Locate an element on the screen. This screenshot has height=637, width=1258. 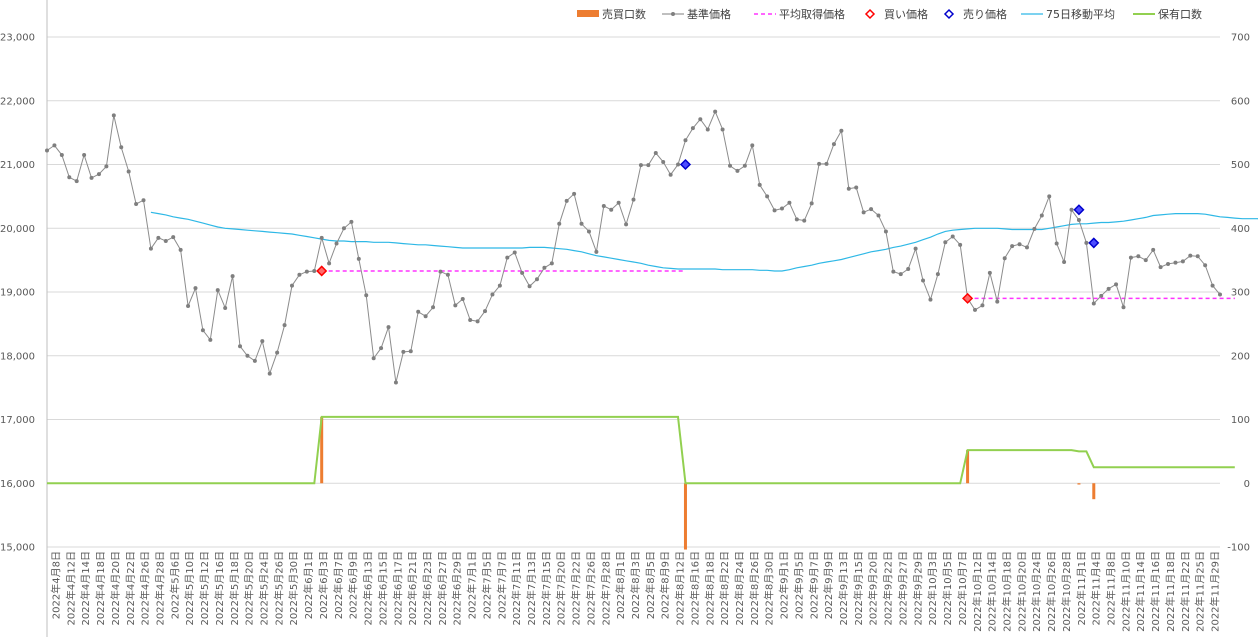
legend-marker-price is located at coordinates (673, 14).